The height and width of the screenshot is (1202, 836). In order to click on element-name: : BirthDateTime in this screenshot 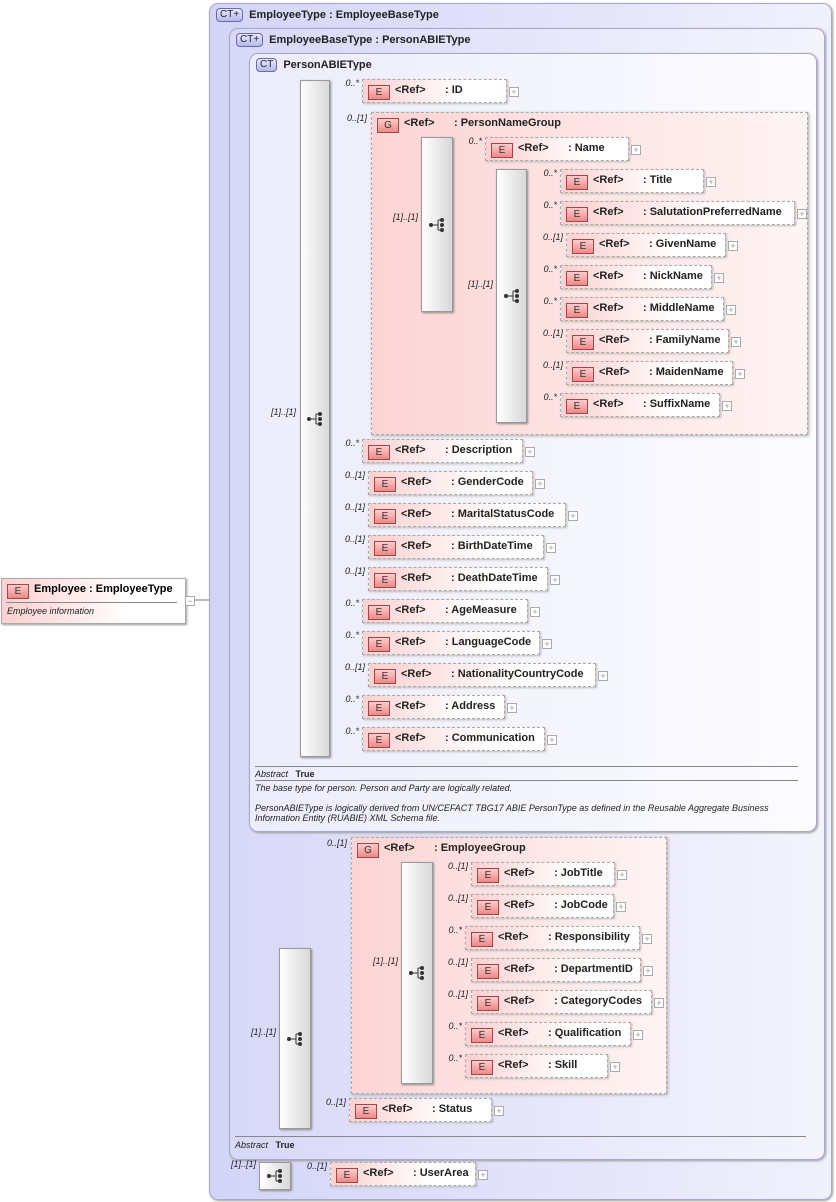, I will do `click(492, 546)`.